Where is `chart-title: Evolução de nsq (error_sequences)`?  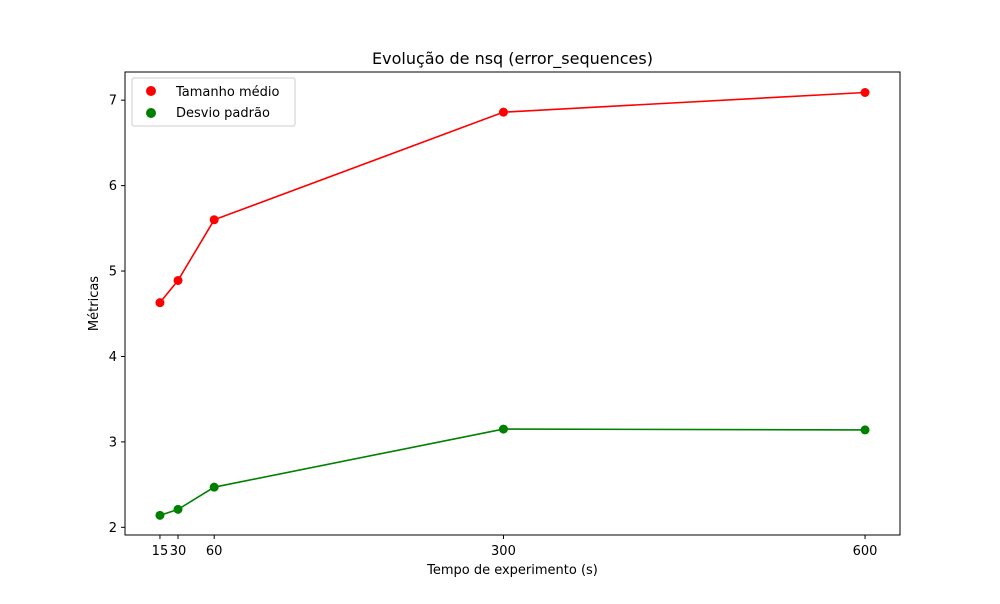
chart-title: Evolução de nsq (error_sequences) is located at coordinates (512, 59).